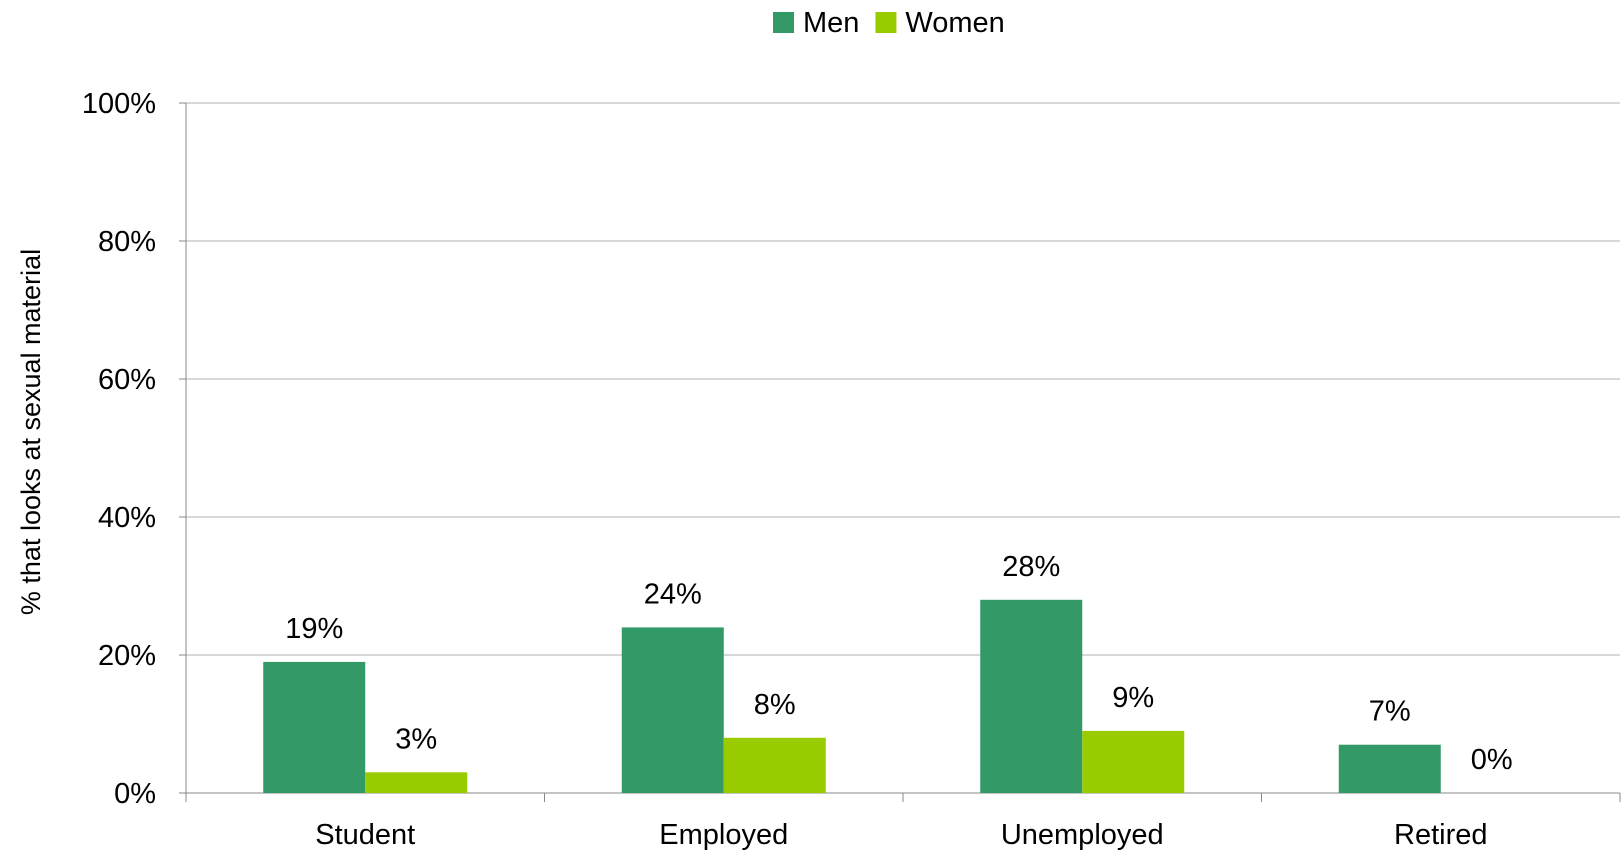  Describe the element at coordinates (365, 835) in the screenshot. I see `x-category-label: Student` at that location.